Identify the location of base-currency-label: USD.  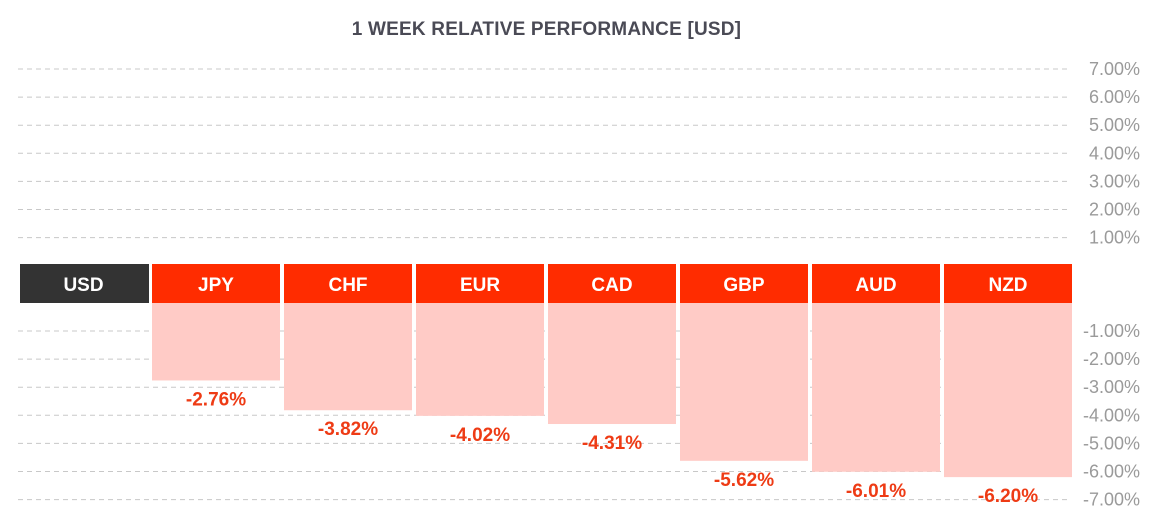
(83, 285).